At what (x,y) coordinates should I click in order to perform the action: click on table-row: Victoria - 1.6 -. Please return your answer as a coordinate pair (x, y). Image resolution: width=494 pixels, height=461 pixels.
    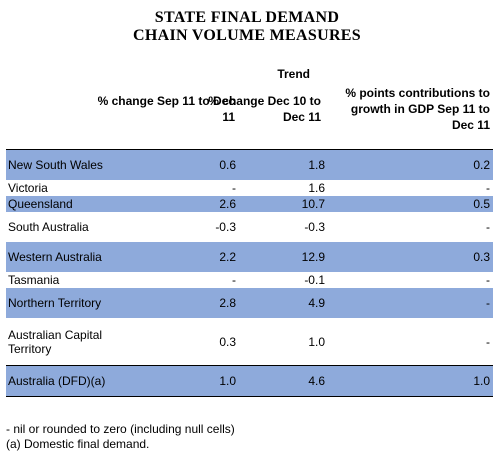
    Looking at the image, I should click on (249, 188).